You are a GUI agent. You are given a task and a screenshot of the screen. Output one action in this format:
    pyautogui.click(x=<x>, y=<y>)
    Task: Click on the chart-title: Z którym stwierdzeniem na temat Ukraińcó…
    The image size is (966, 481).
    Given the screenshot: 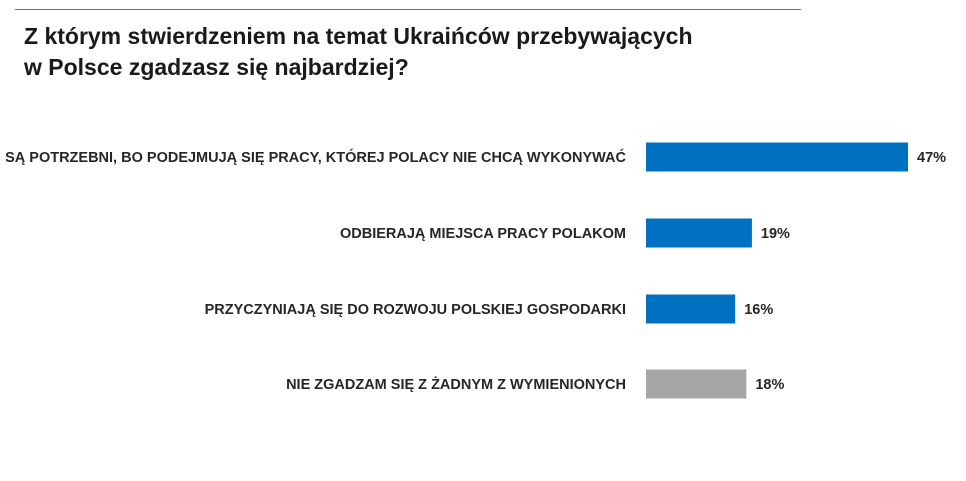 What is the action you would take?
    pyautogui.click(x=404, y=52)
    